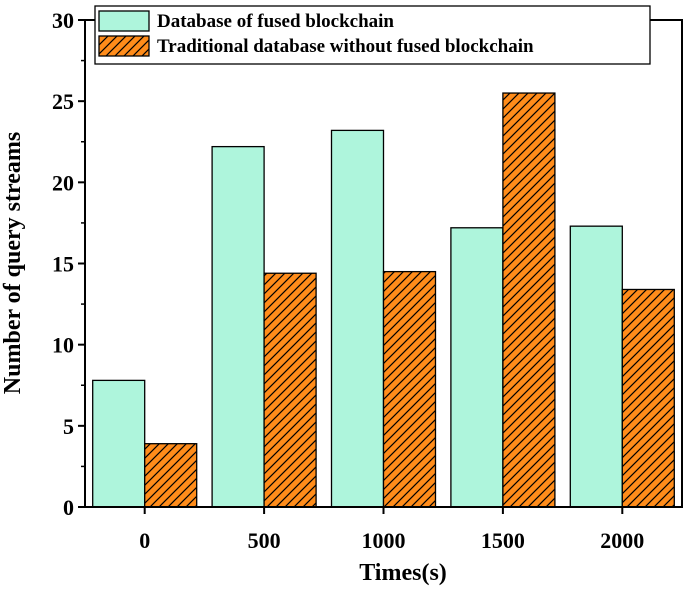 This screenshot has width=685, height=591. Describe the element at coordinates (403, 573) in the screenshot. I see `x-axis-title: Times(s)` at that location.